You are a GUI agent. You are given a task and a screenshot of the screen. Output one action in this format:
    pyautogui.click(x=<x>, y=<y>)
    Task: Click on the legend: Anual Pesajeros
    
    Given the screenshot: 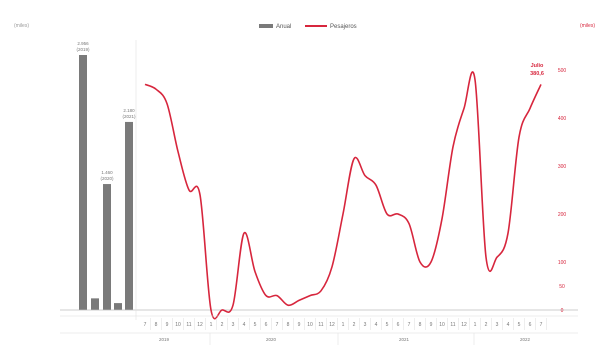 What is the action you would take?
    pyautogui.click(x=308, y=27)
    